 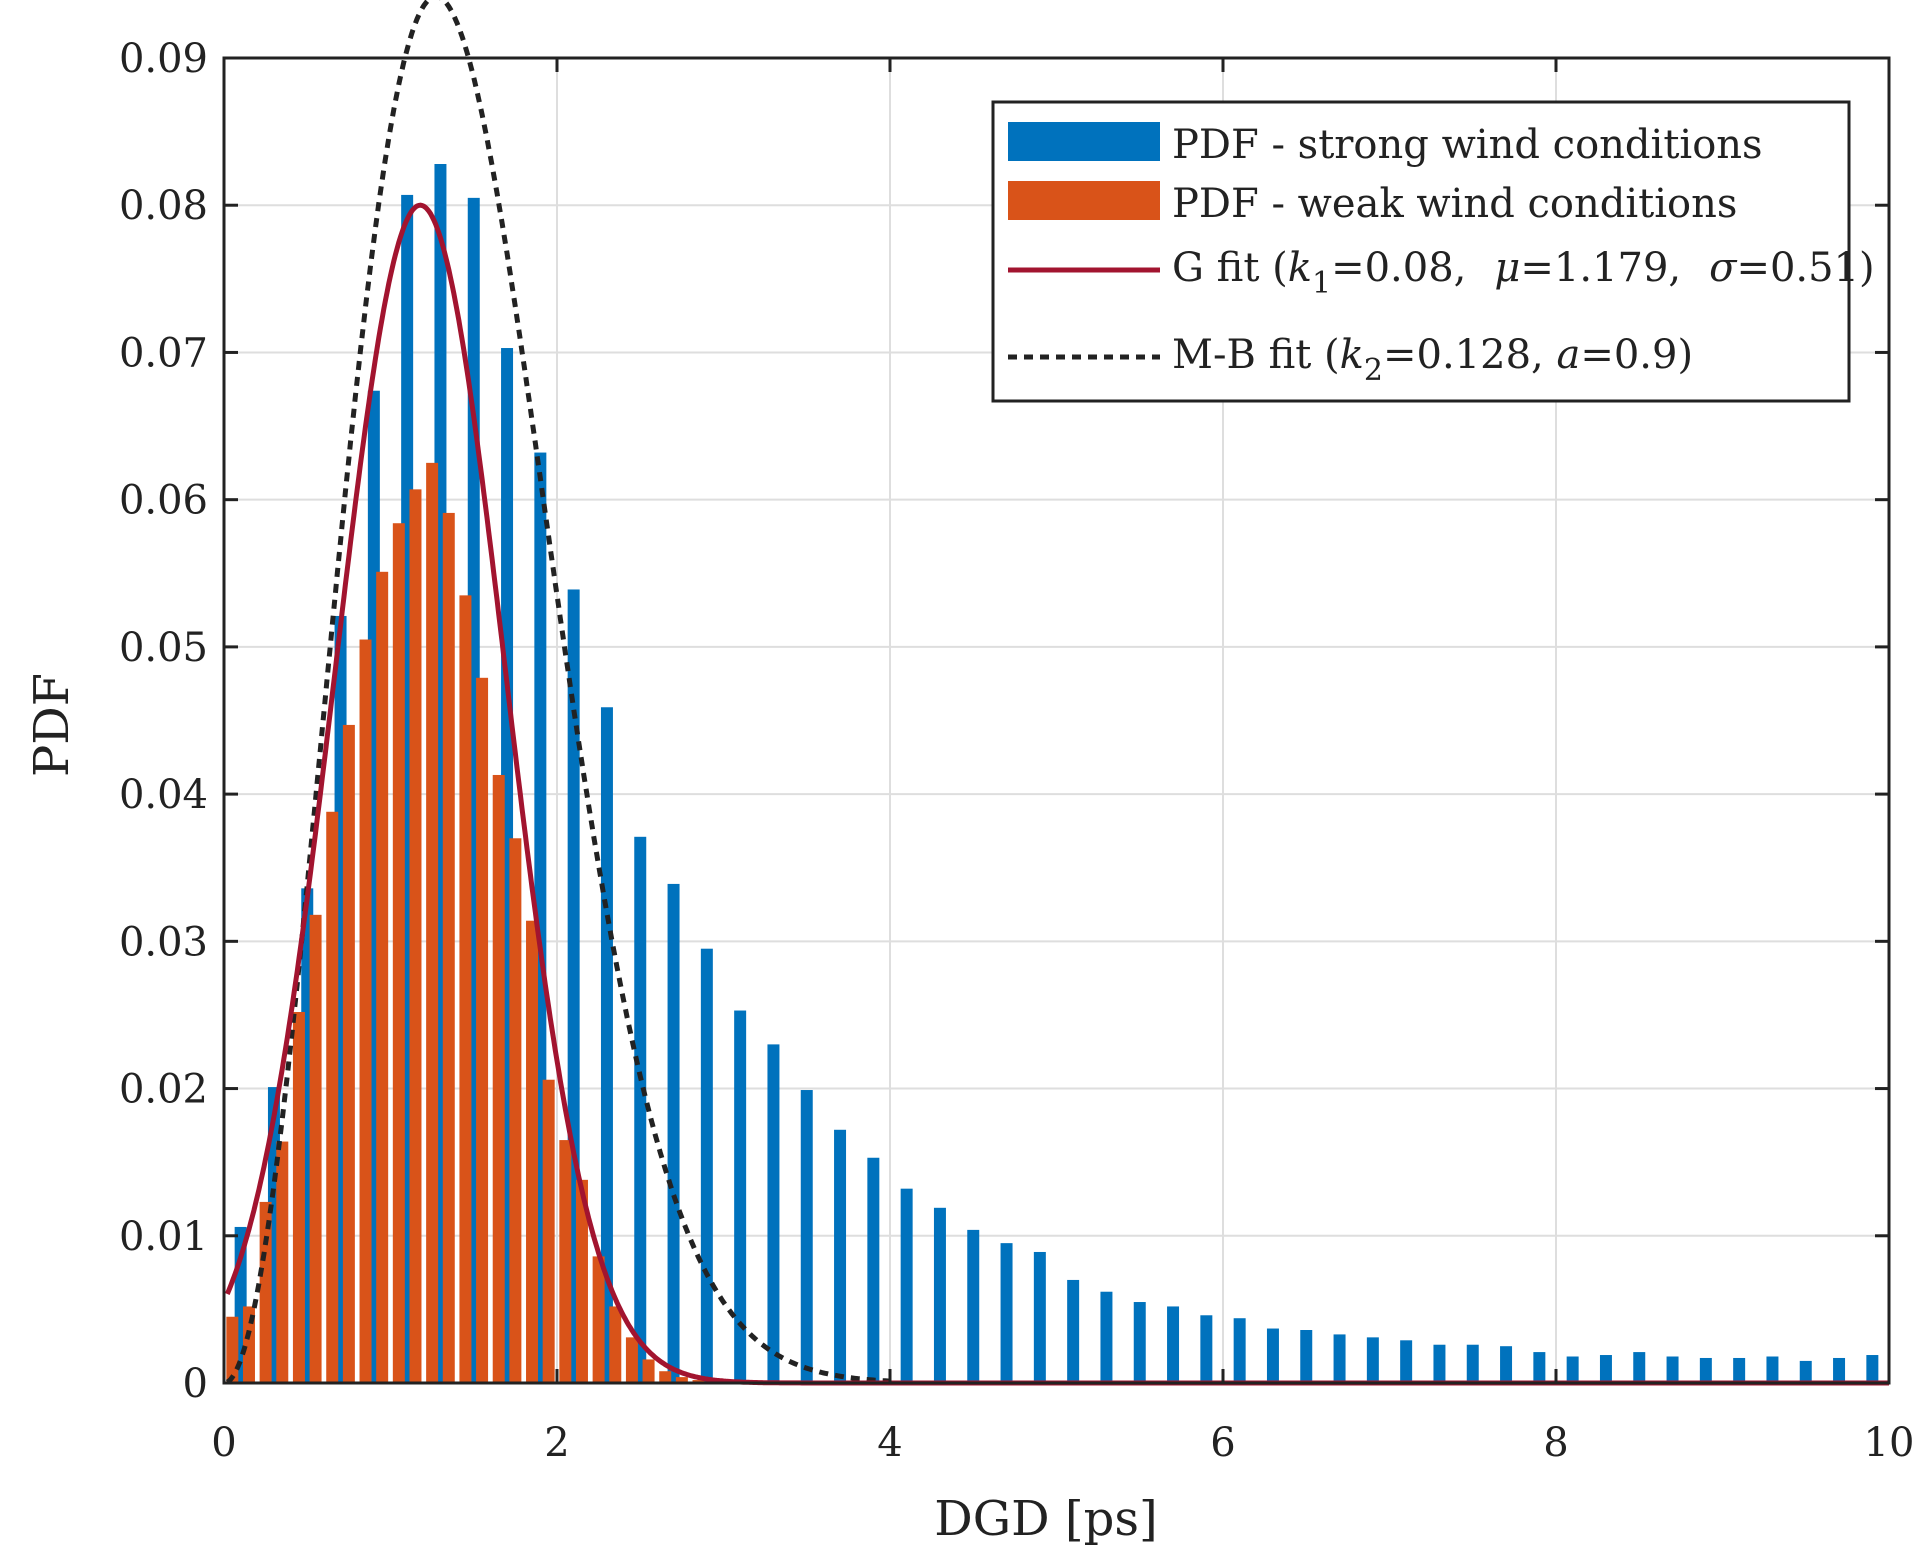 What do you see at coordinates (1222, 1443) in the screenshot?
I see `x-tick-label: 6` at bounding box center [1222, 1443].